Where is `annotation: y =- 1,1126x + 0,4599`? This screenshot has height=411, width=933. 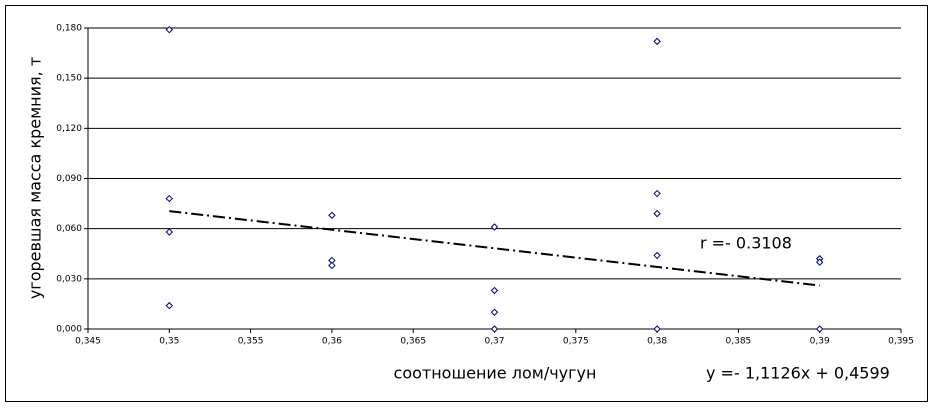 annotation: y =- 1,1126x + 0,4599 is located at coordinates (798, 373).